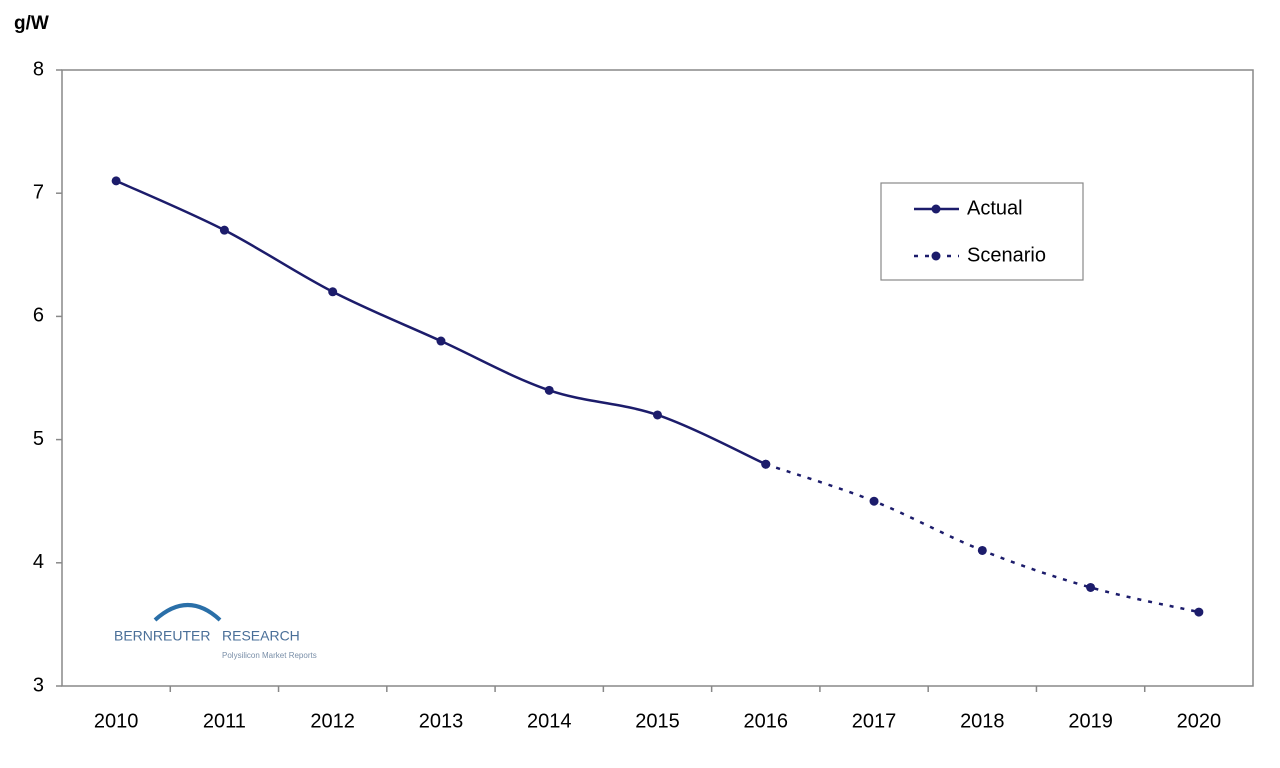 Image resolution: width=1280 pixels, height=768 pixels. Describe the element at coordinates (38, 316) in the screenshot. I see `y-tick-label: 6` at that location.